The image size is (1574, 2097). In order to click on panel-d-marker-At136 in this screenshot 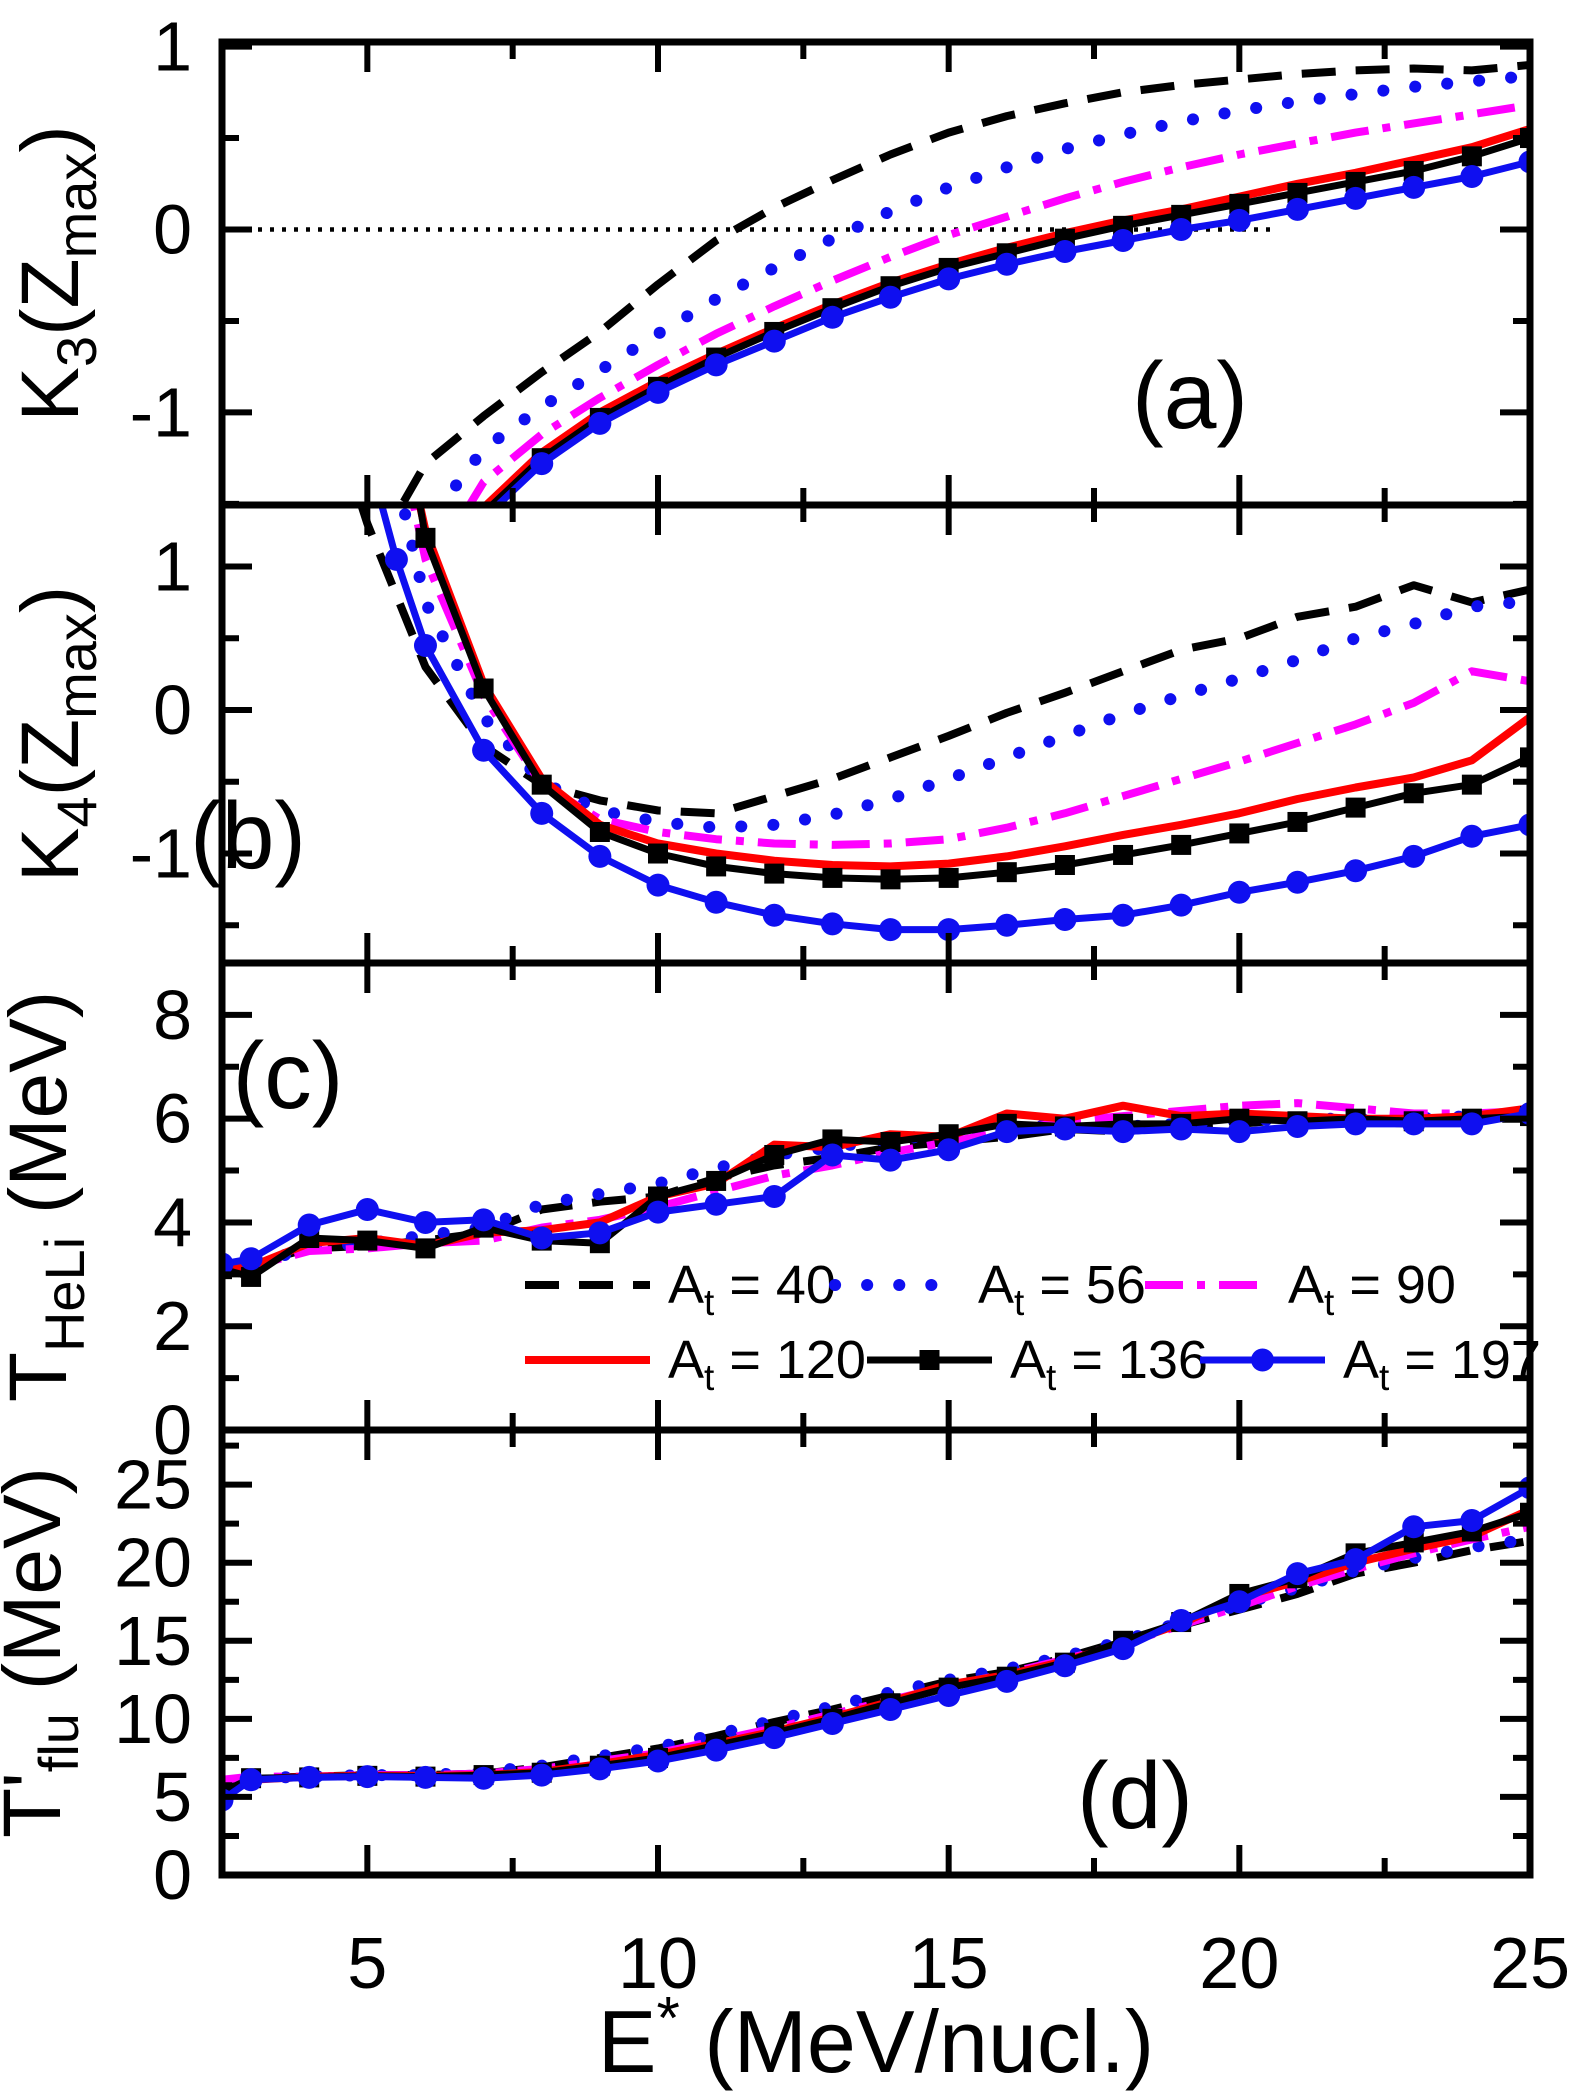, I will do `click(1413, 1542)`.